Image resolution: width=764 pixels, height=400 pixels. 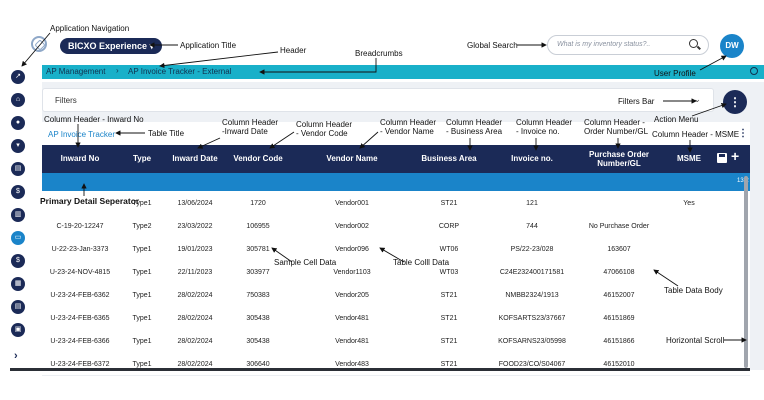 What do you see at coordinates (532, 203) in the screenshot?
I see `table-cell: 121` at bounding box center [532, 203].